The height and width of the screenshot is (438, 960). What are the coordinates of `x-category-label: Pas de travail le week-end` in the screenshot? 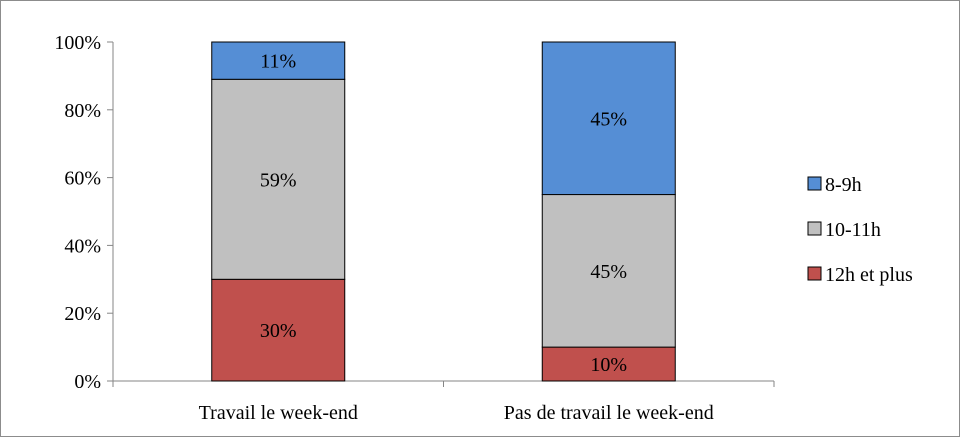 It's located at (609, 413).